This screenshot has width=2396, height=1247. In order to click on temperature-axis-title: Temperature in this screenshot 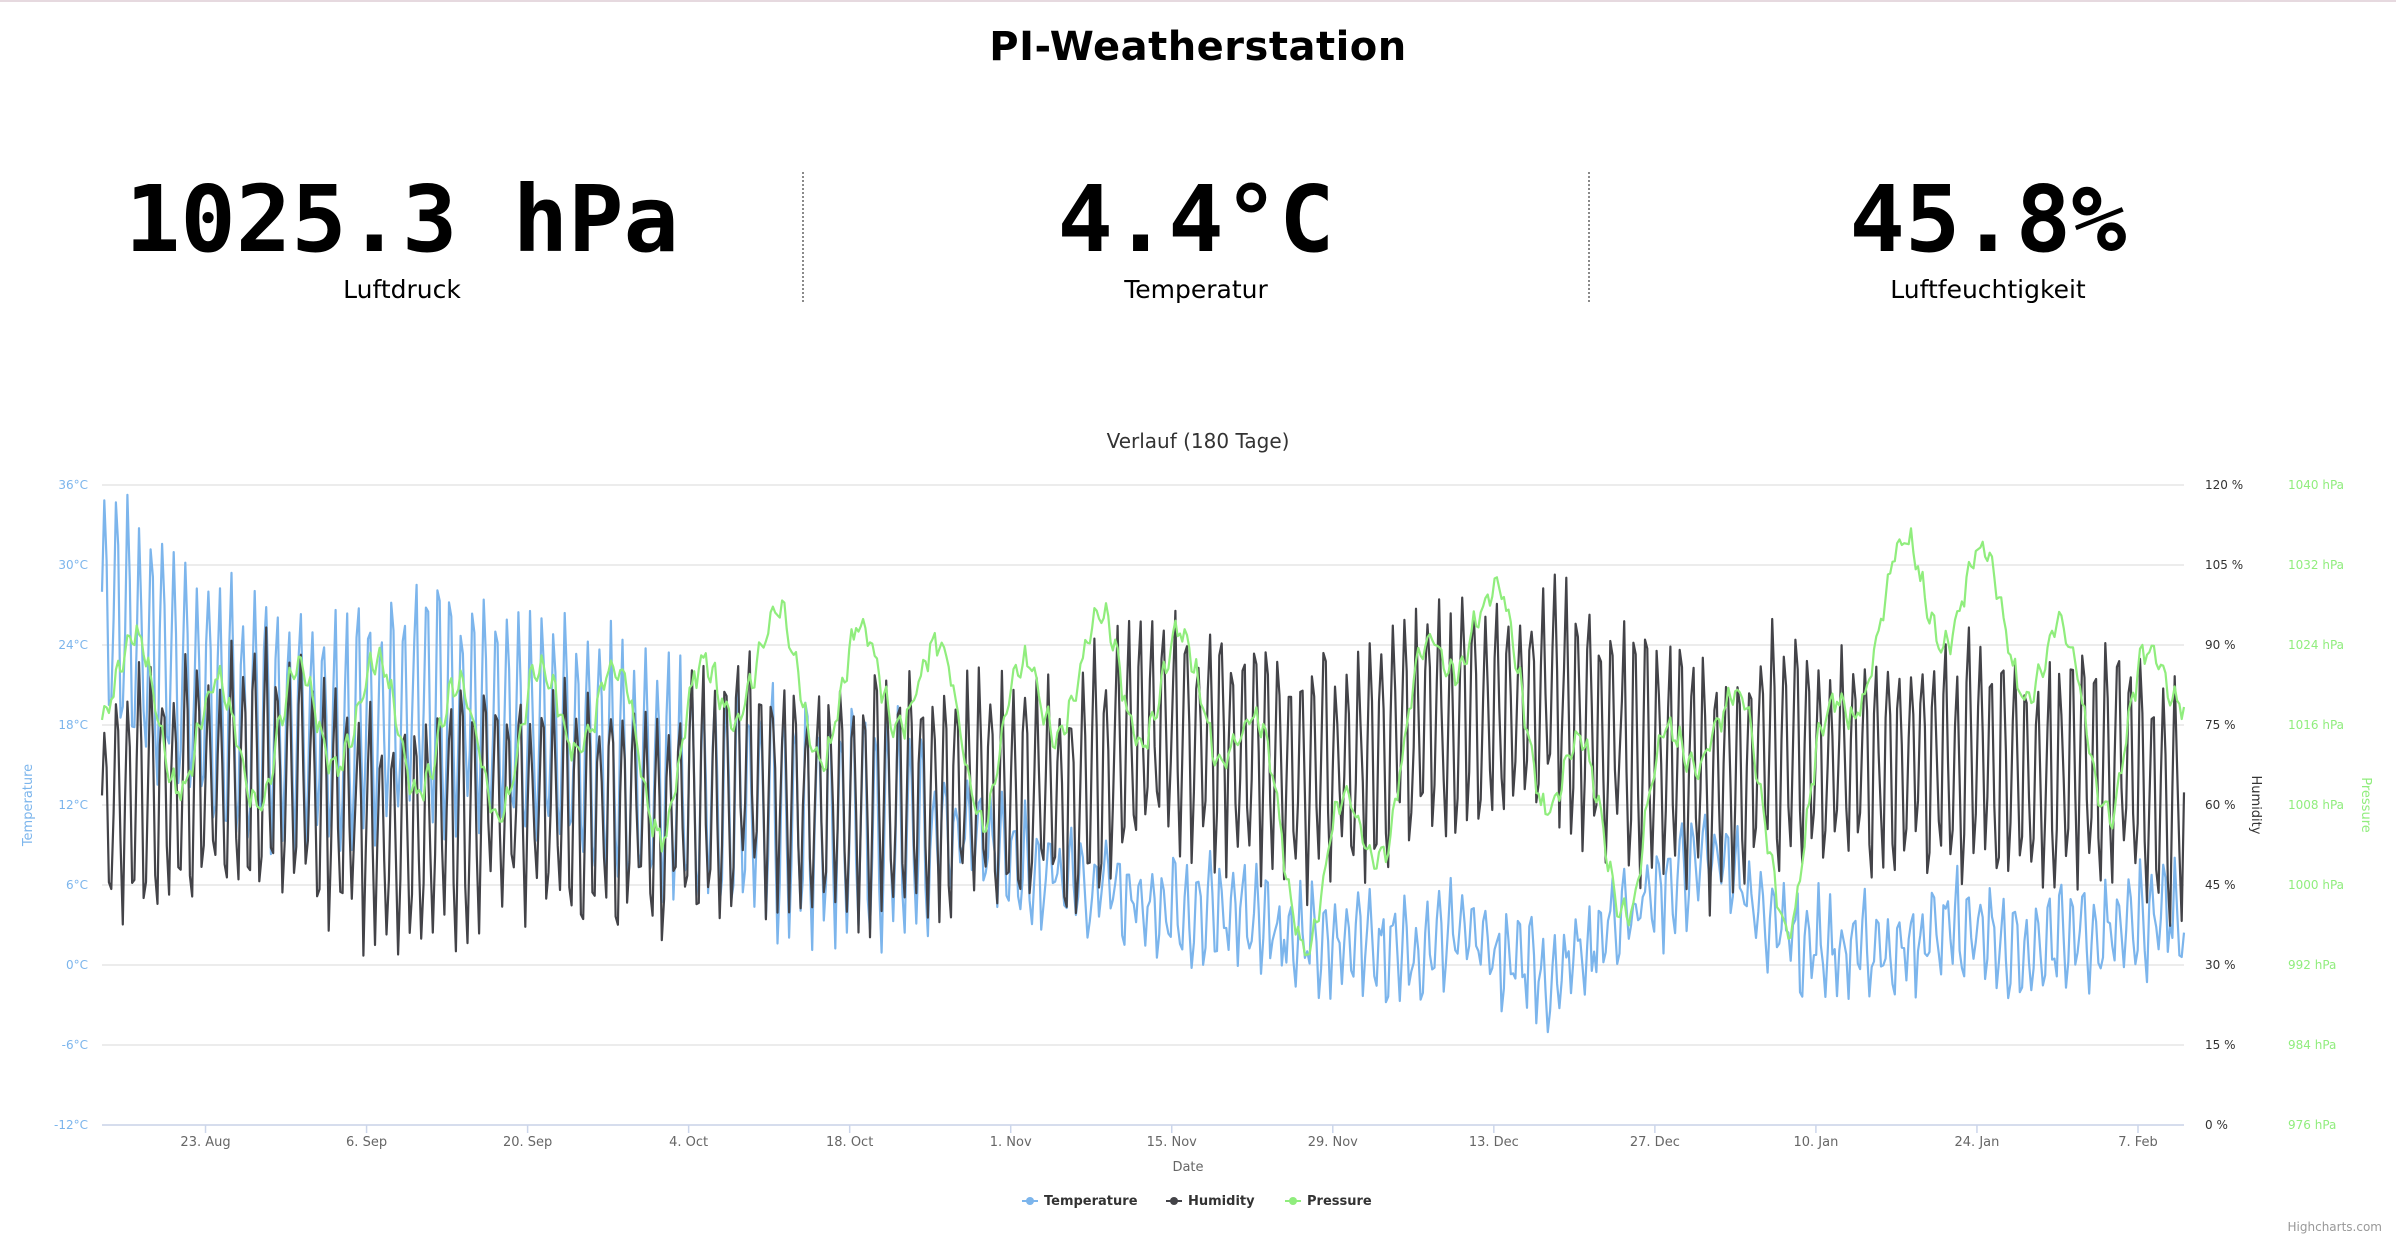, I will do `click(28, 805)`.